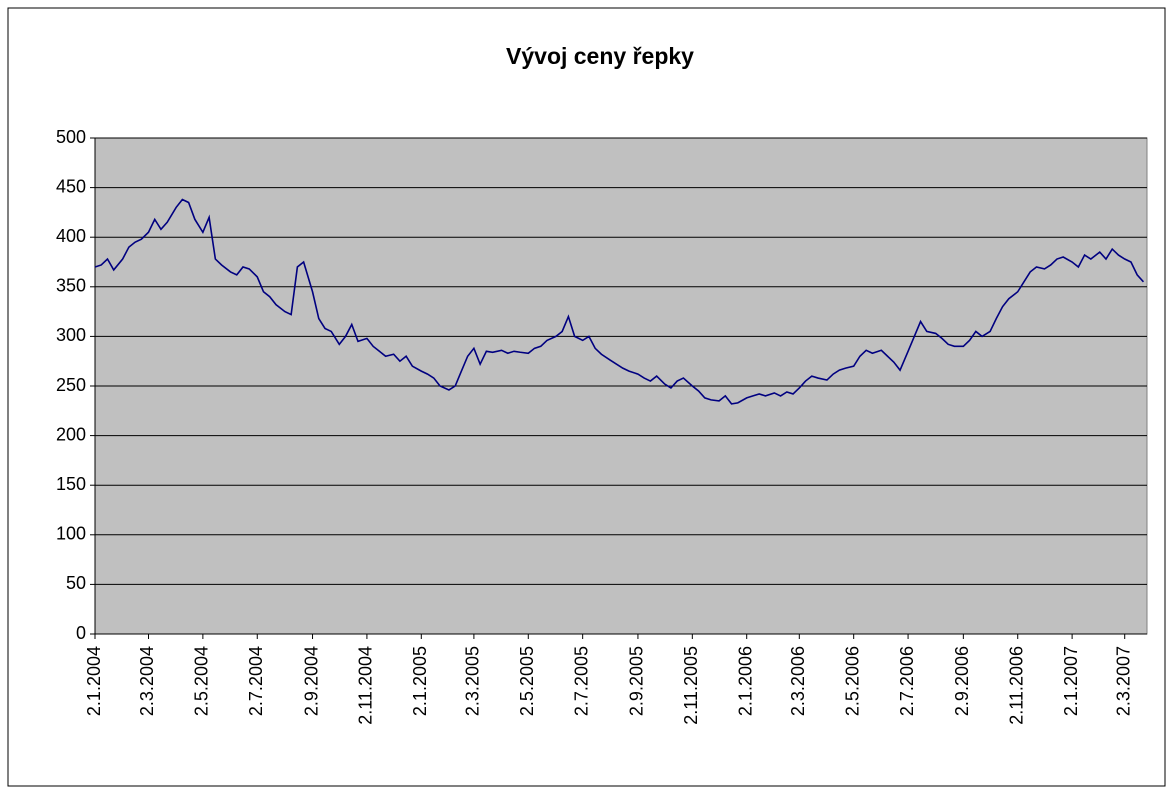 The height and width of the screenshot is (794, 1173). What do you see at coordinates (691, 685) in the screenshot?
I see `x-tick-label: 2.11.2005` at bounding box center [691, 685].